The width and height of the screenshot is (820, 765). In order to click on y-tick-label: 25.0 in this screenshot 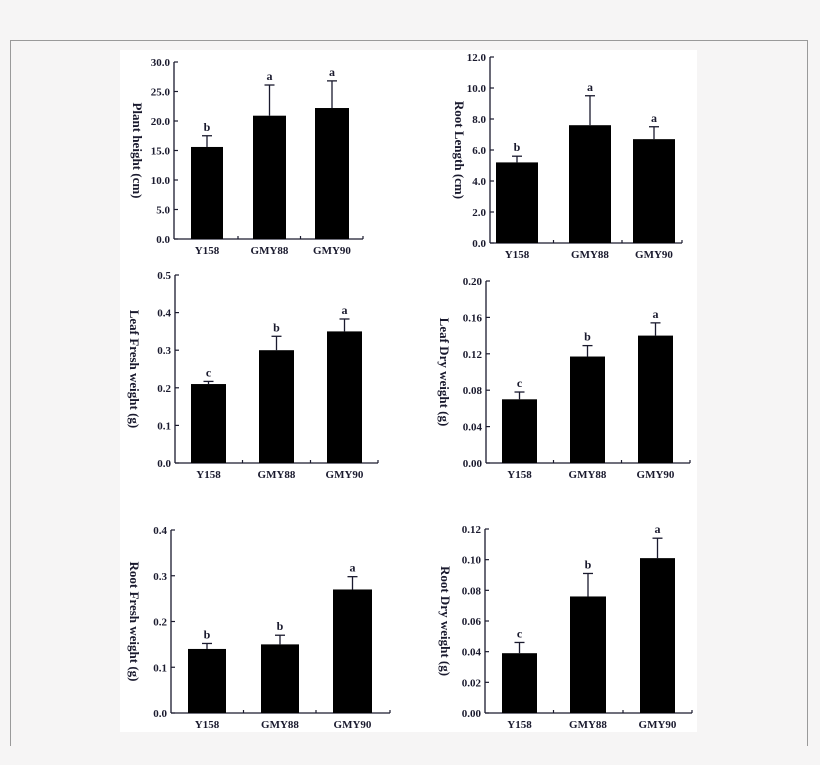, I will do `click(161, 93)`.